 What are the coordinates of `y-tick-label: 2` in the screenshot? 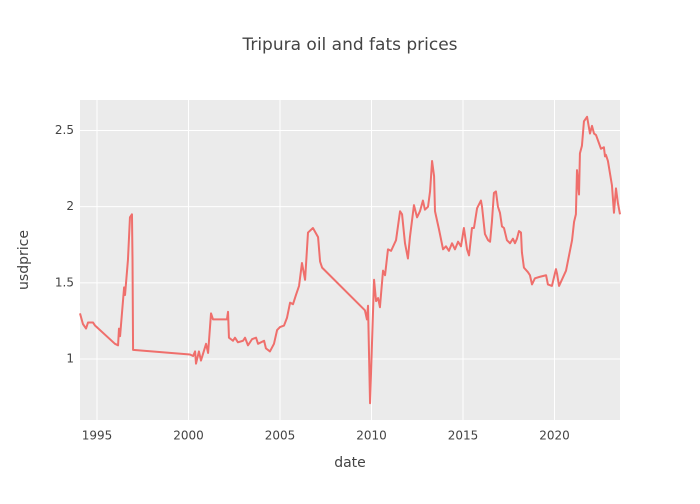 It's located at (70, 206).